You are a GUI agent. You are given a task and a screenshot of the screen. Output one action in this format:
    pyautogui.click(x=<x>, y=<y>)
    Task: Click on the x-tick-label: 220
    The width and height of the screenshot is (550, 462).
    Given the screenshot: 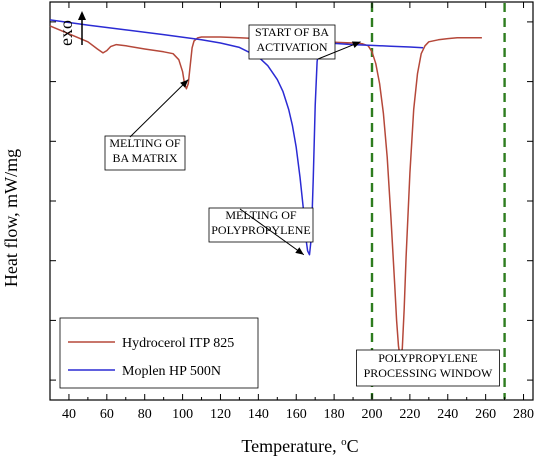 What is the action you would take?
    pyautogui.click(x=409, y=414)
    